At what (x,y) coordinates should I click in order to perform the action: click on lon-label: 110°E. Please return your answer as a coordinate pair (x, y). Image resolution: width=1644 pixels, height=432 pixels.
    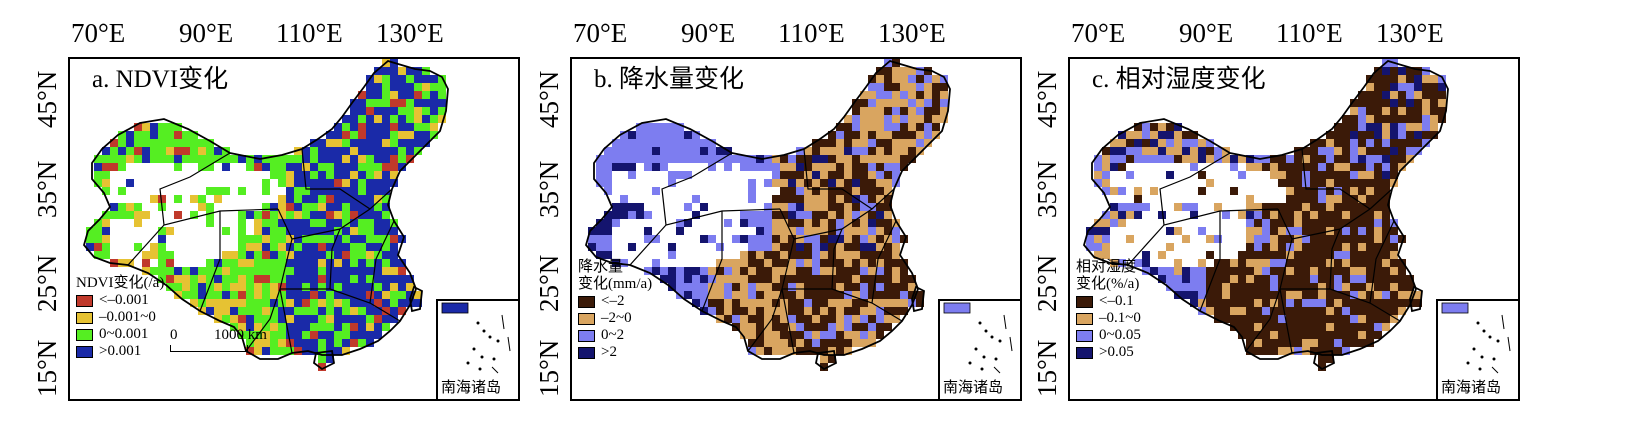
    Looking at the image, I should click on (309, 33).